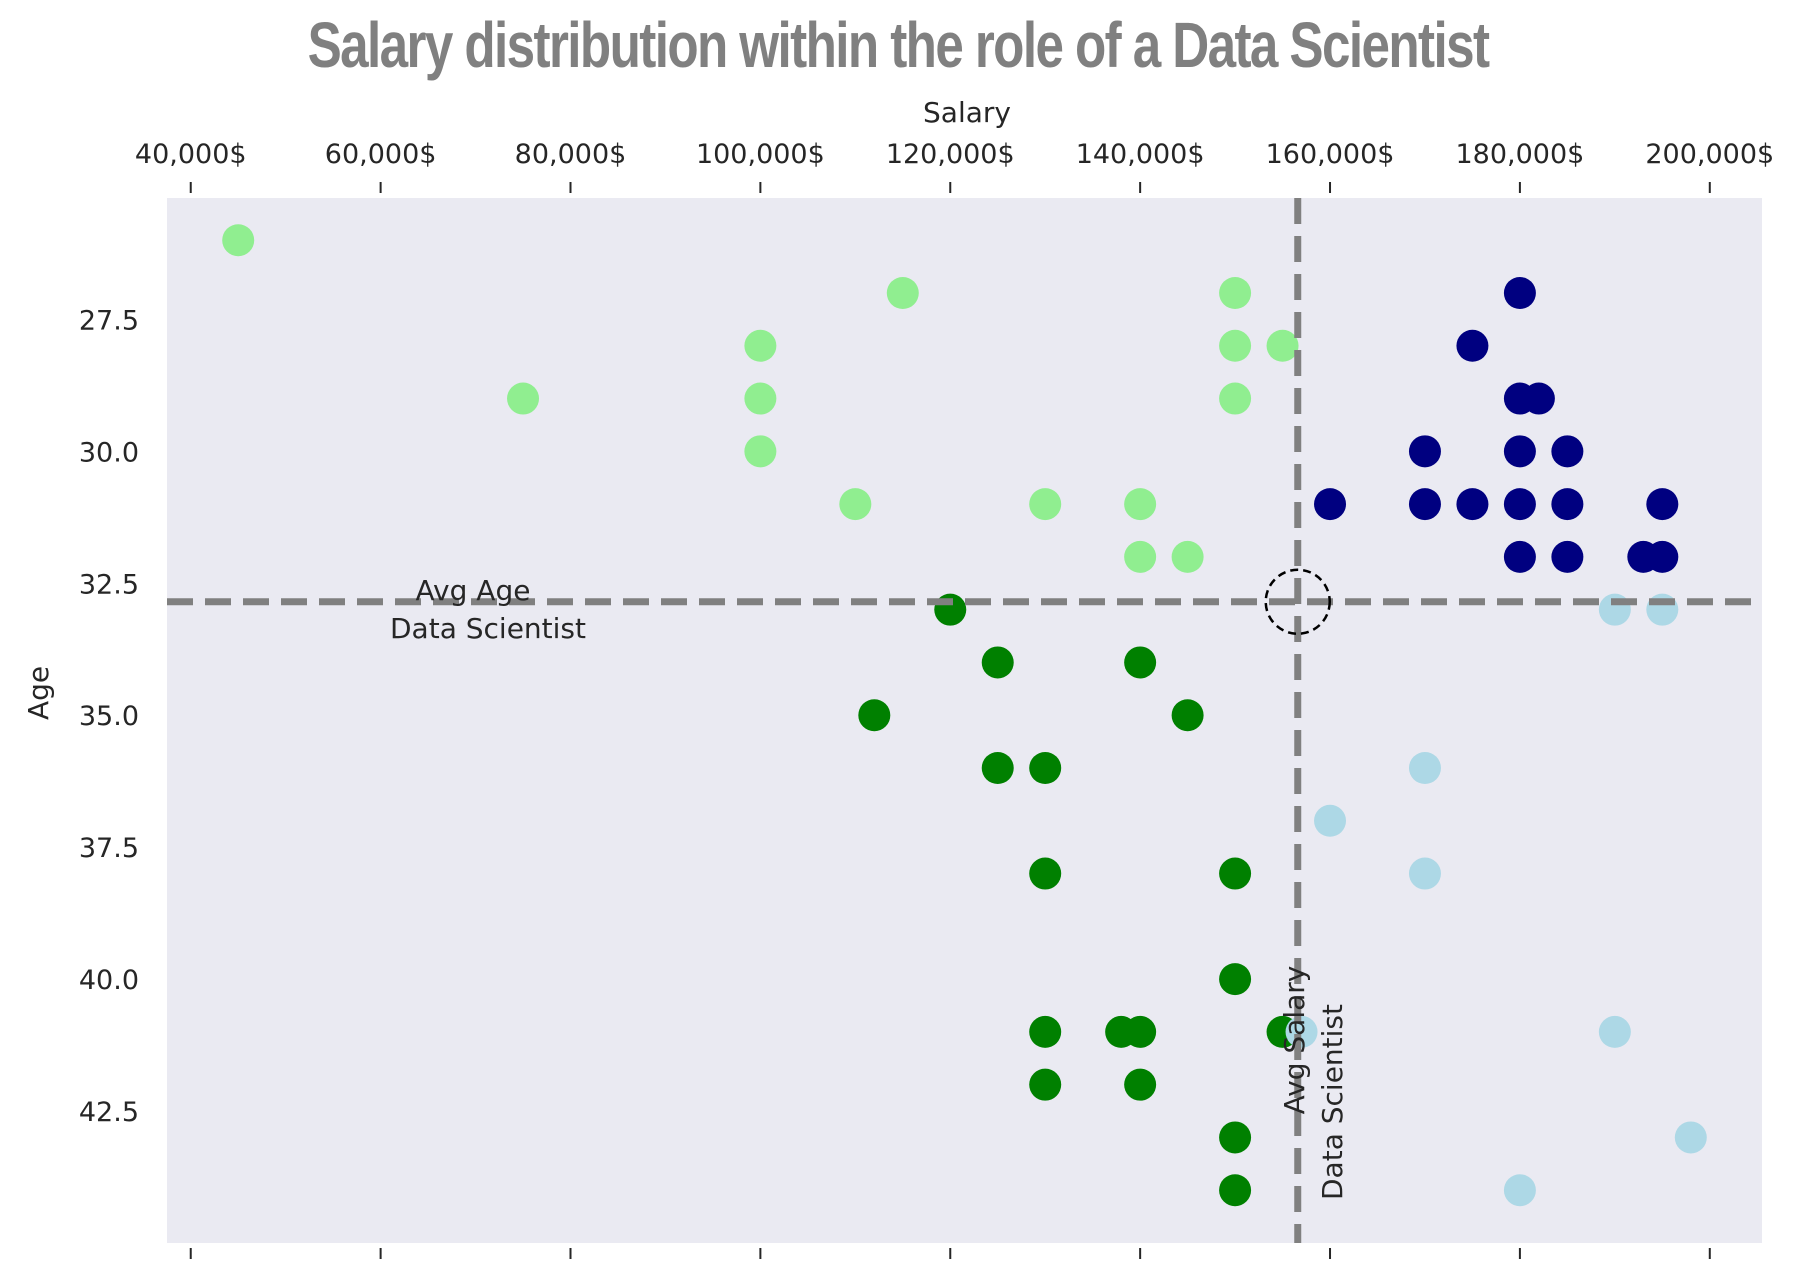 The width and height of the screenshot is (1796, 1261). What do you see at coordinates (571, 154) in the screenshot?
I see `x-tick-label: 80,000$` at bounding box center [571, 154].